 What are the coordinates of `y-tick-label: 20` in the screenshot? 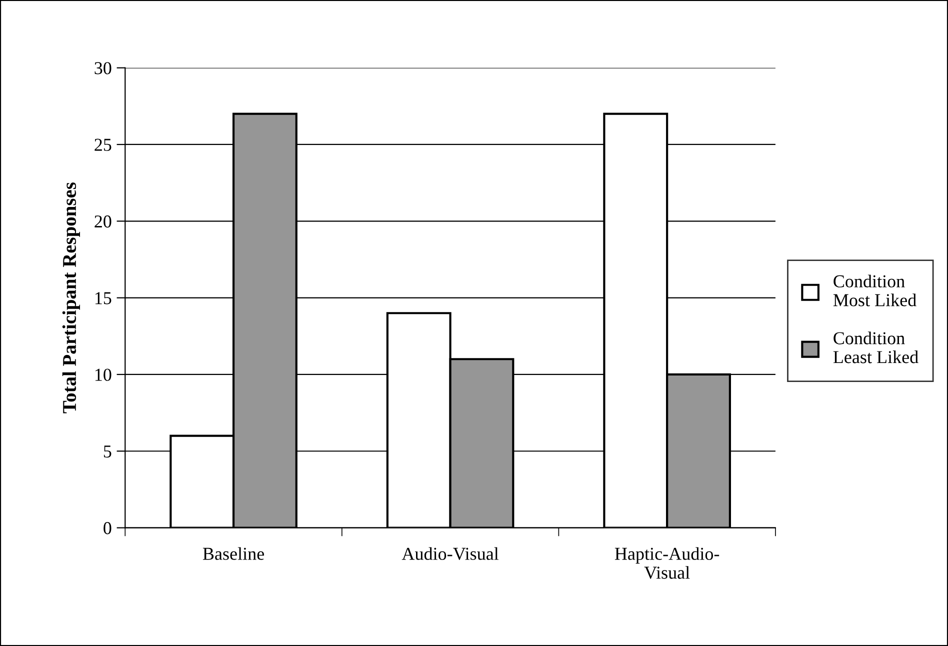 It's located at (103, 221).